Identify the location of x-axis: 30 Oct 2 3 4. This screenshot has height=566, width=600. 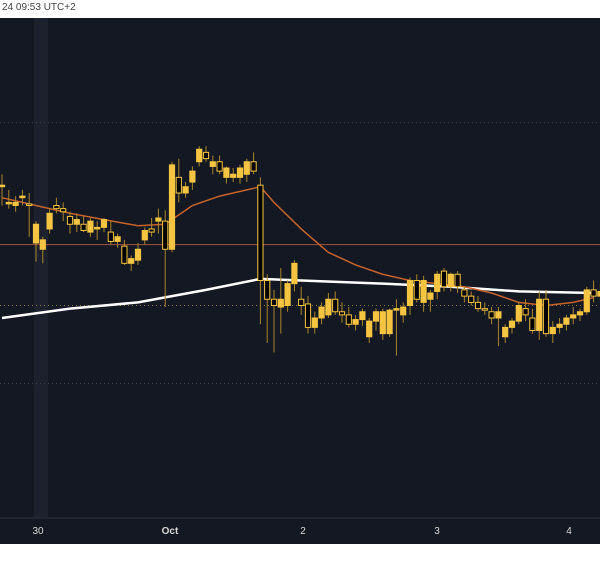
(302, 531).